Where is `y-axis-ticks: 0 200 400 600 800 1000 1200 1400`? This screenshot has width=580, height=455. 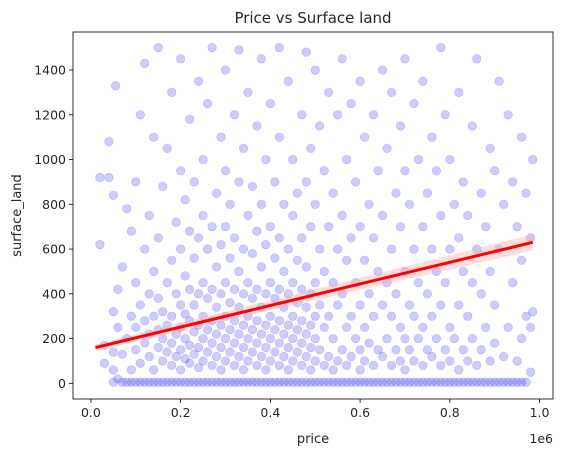
y-axis-ticks: 0 200 400 600 800 1000 1200 1400 is located at coordinates (53, 227).